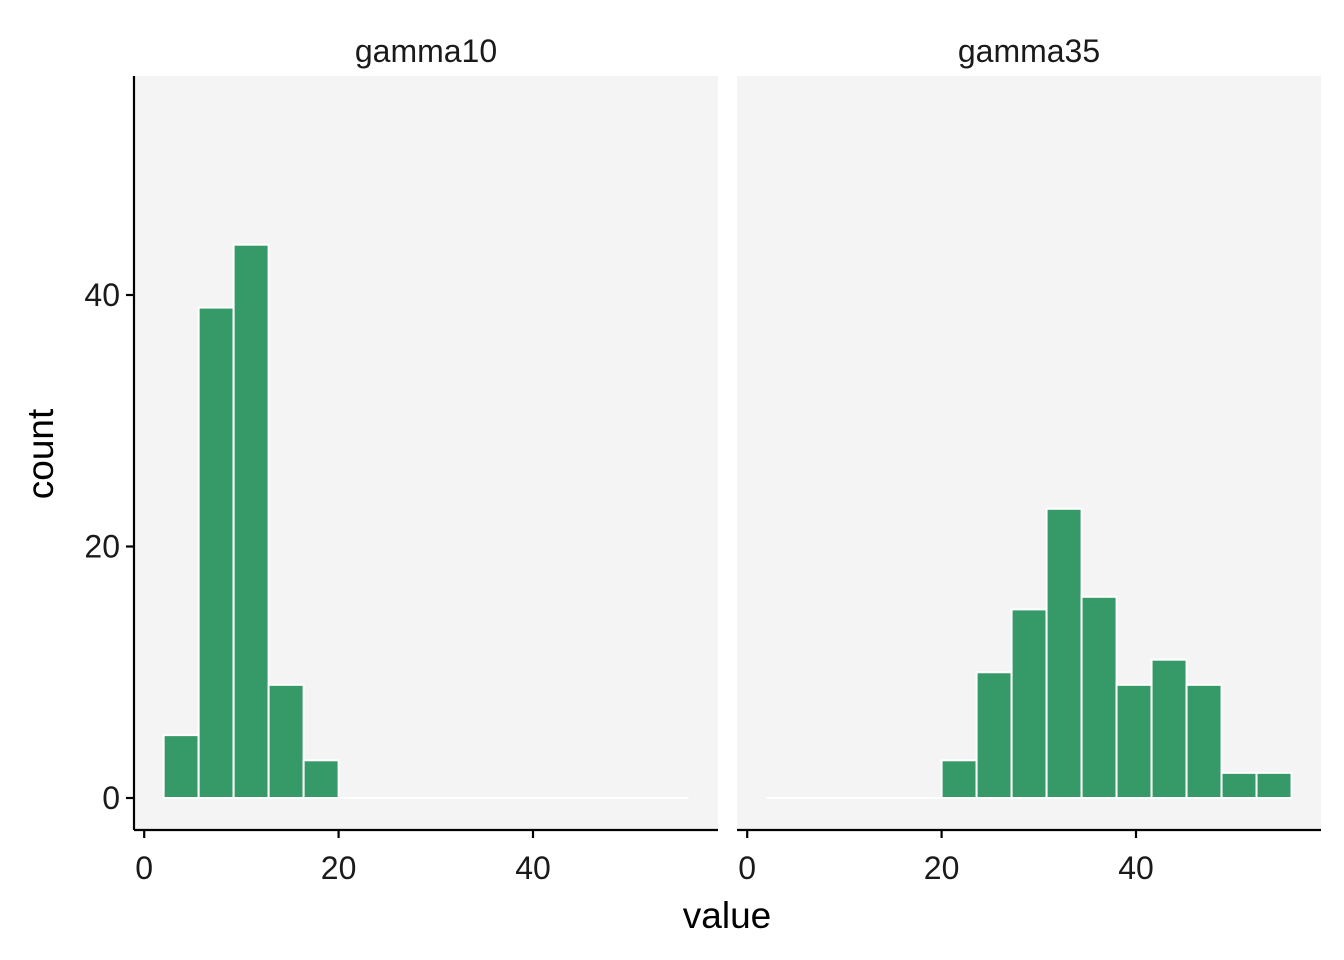 Image resolution: width=1344 pixels, height=960 pixels. I want to click on y-tick-label: 40, so click(102, 295).